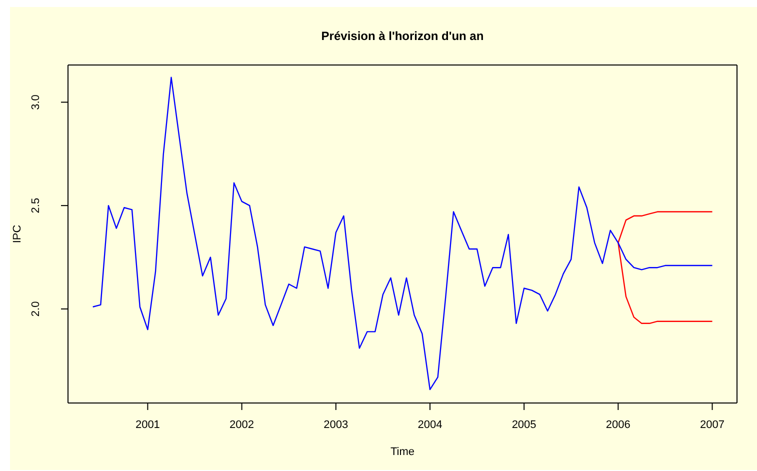 The width and height of the screenshot is (757, 471). What do you see at coordinates (430, 424) in the screenshot?
I see `x-tick-label: 2004` at bounding box center [430, 424].